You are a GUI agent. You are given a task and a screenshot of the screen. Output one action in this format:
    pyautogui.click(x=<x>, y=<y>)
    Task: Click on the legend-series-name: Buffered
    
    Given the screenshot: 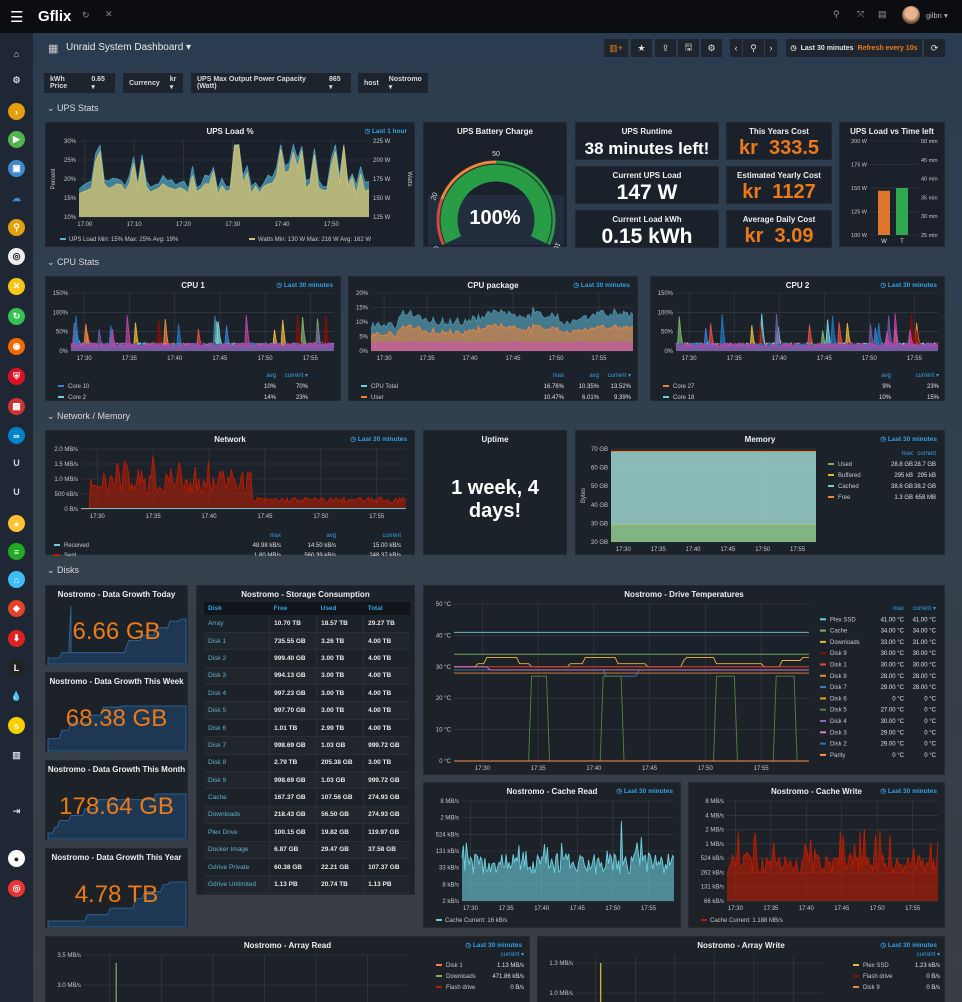 What is the action you would take?
    pyautogui.click(x=849, y=476)
    